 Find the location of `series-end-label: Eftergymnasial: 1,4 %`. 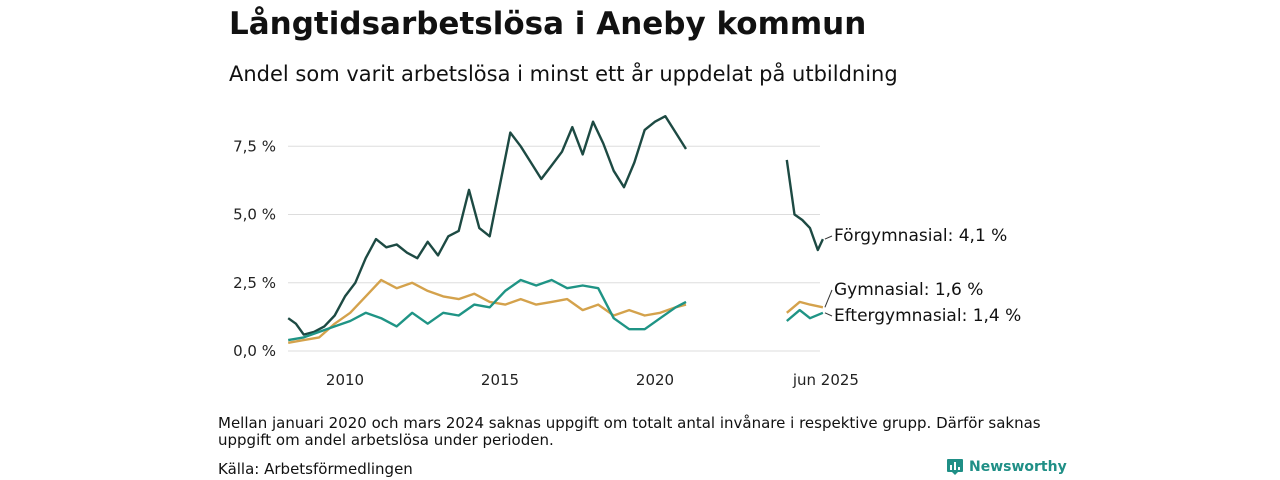

series-end-label: Eftergymnasial: 1,4 % is located at coordinates (927, 316).